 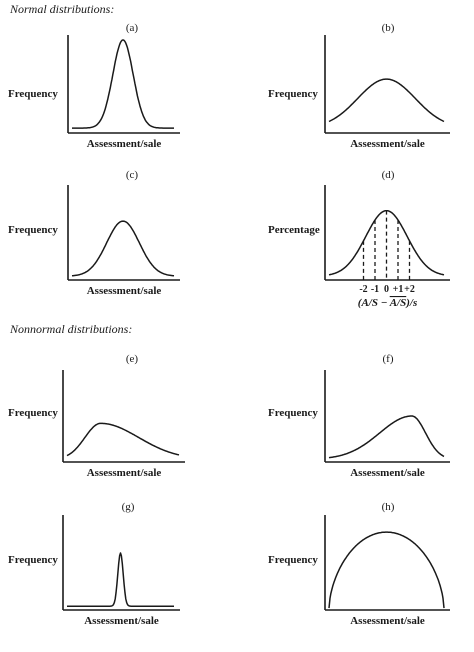 What do you see at coordinates (132, 28) in the screenshot?
I see `panel-label: (a)` at bounding box center [132, 28].